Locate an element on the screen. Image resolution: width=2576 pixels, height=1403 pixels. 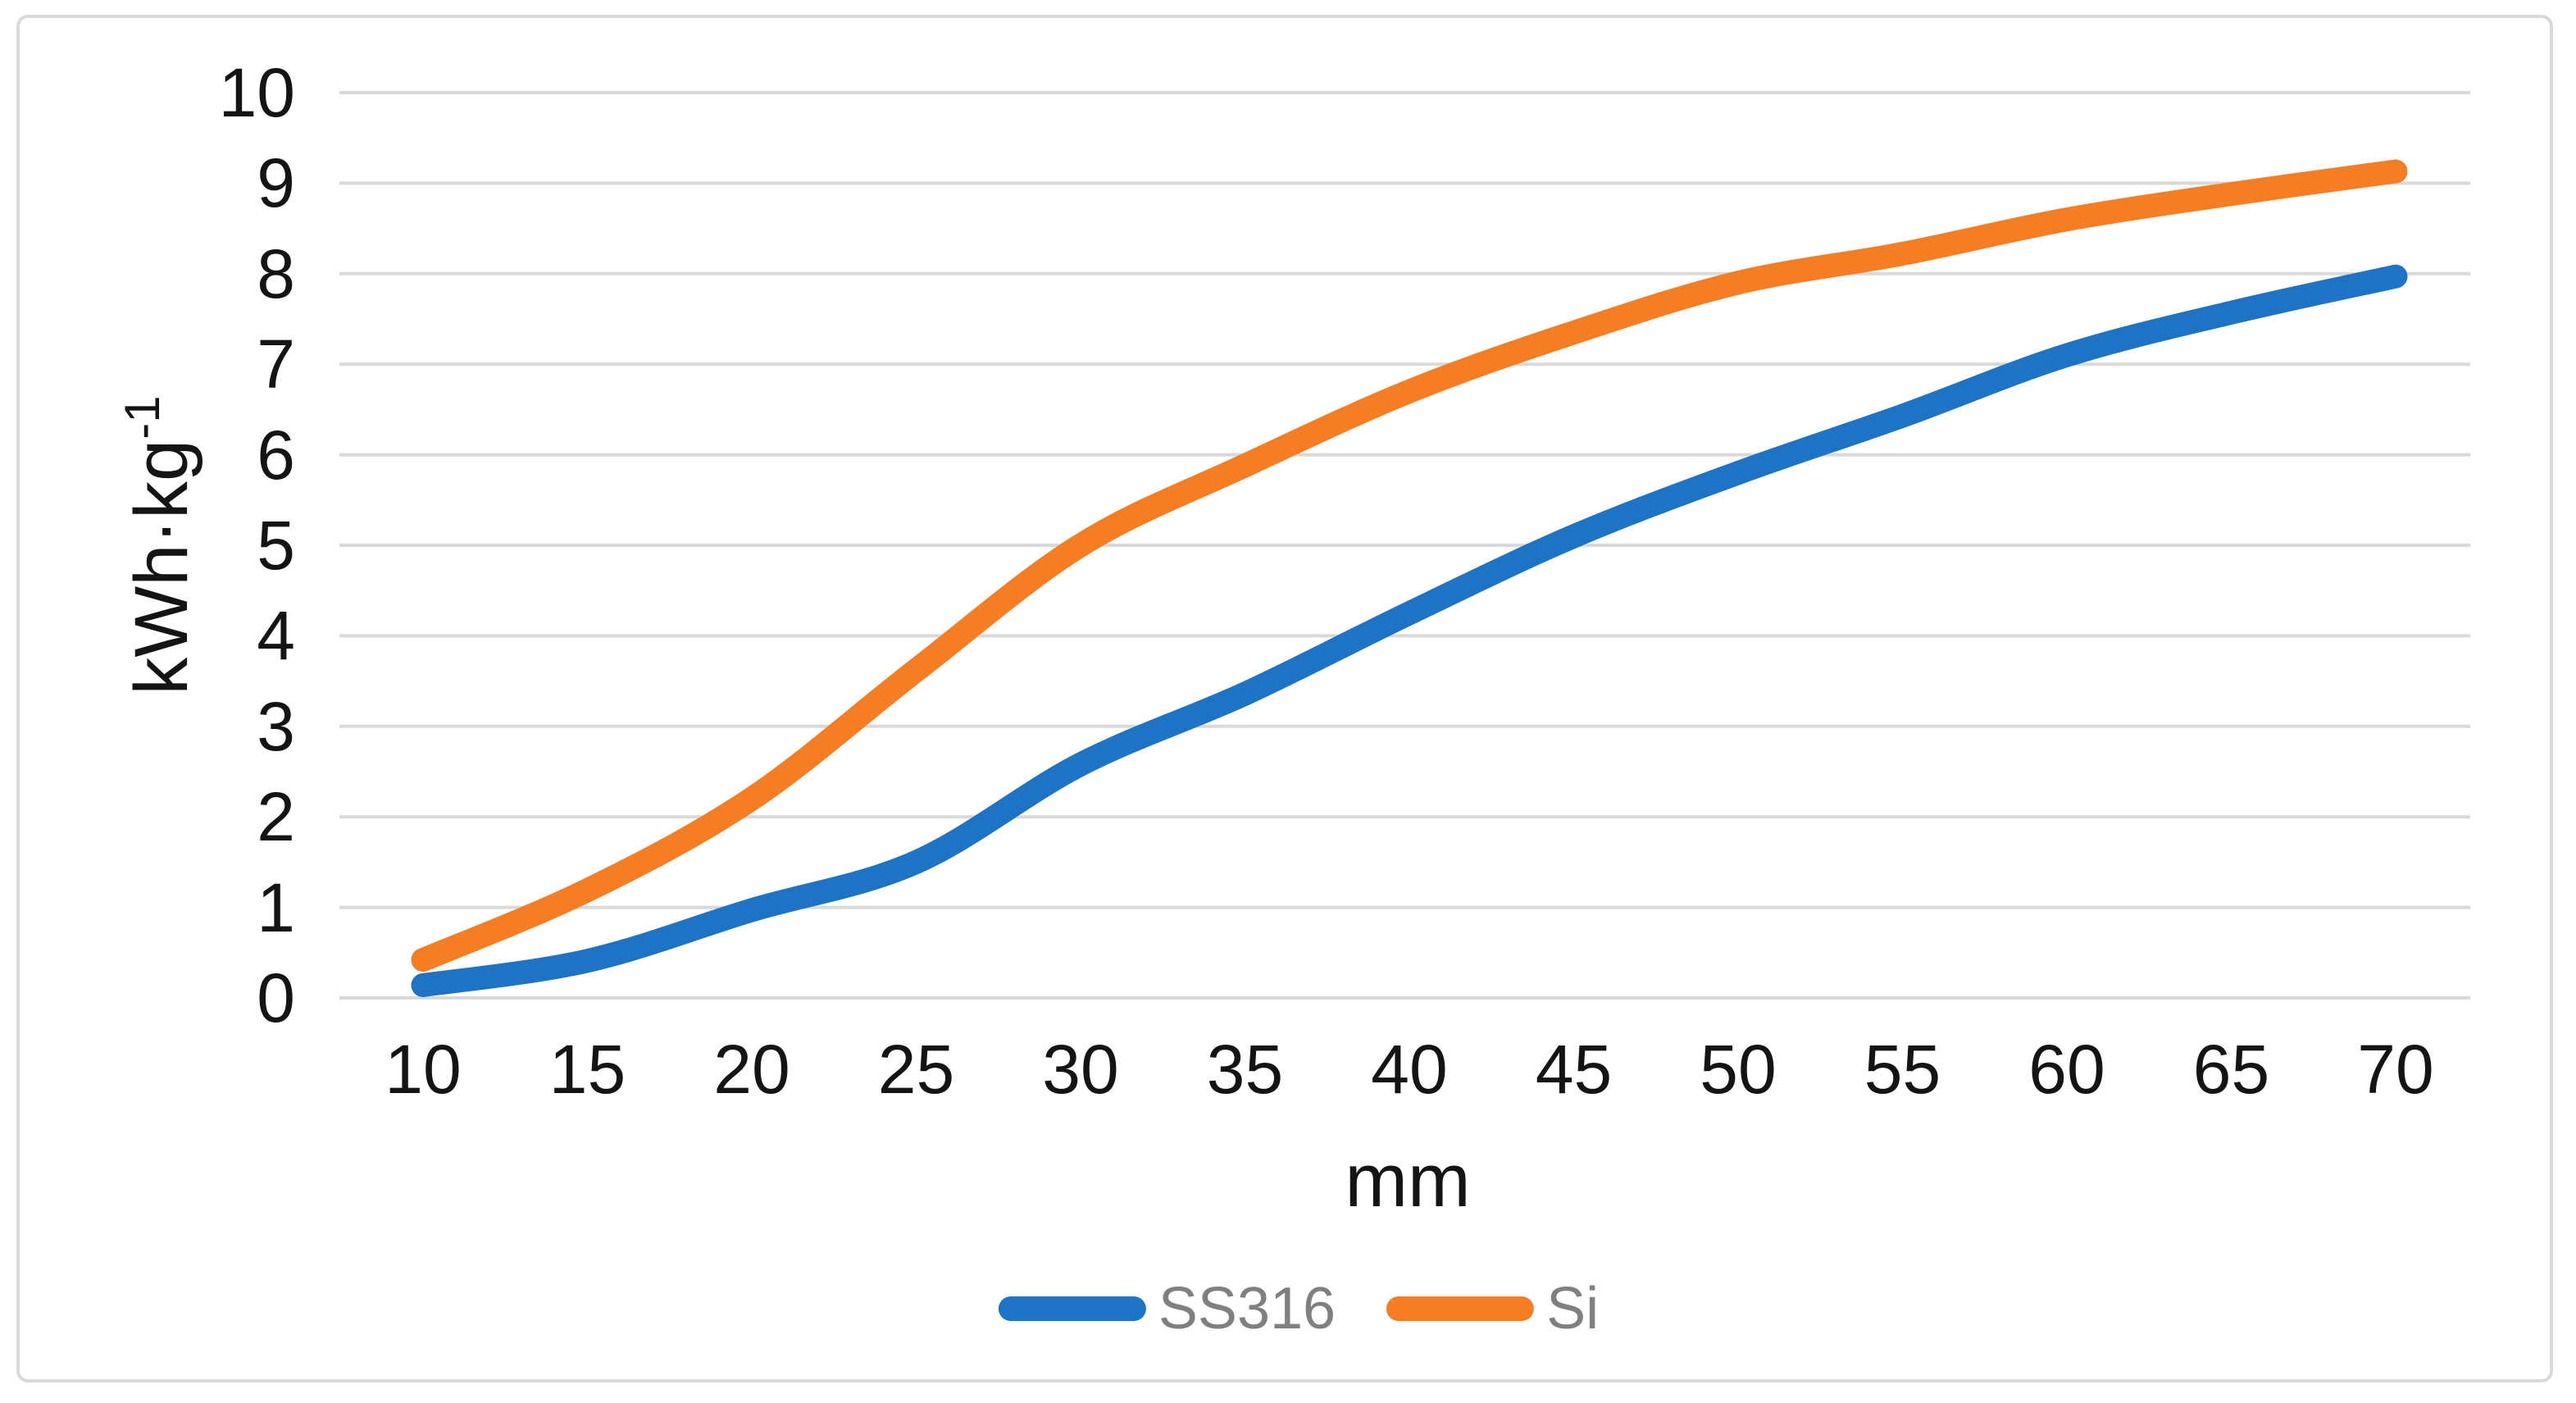
y-tick-label: 4 is located at coordinates (276, 636).